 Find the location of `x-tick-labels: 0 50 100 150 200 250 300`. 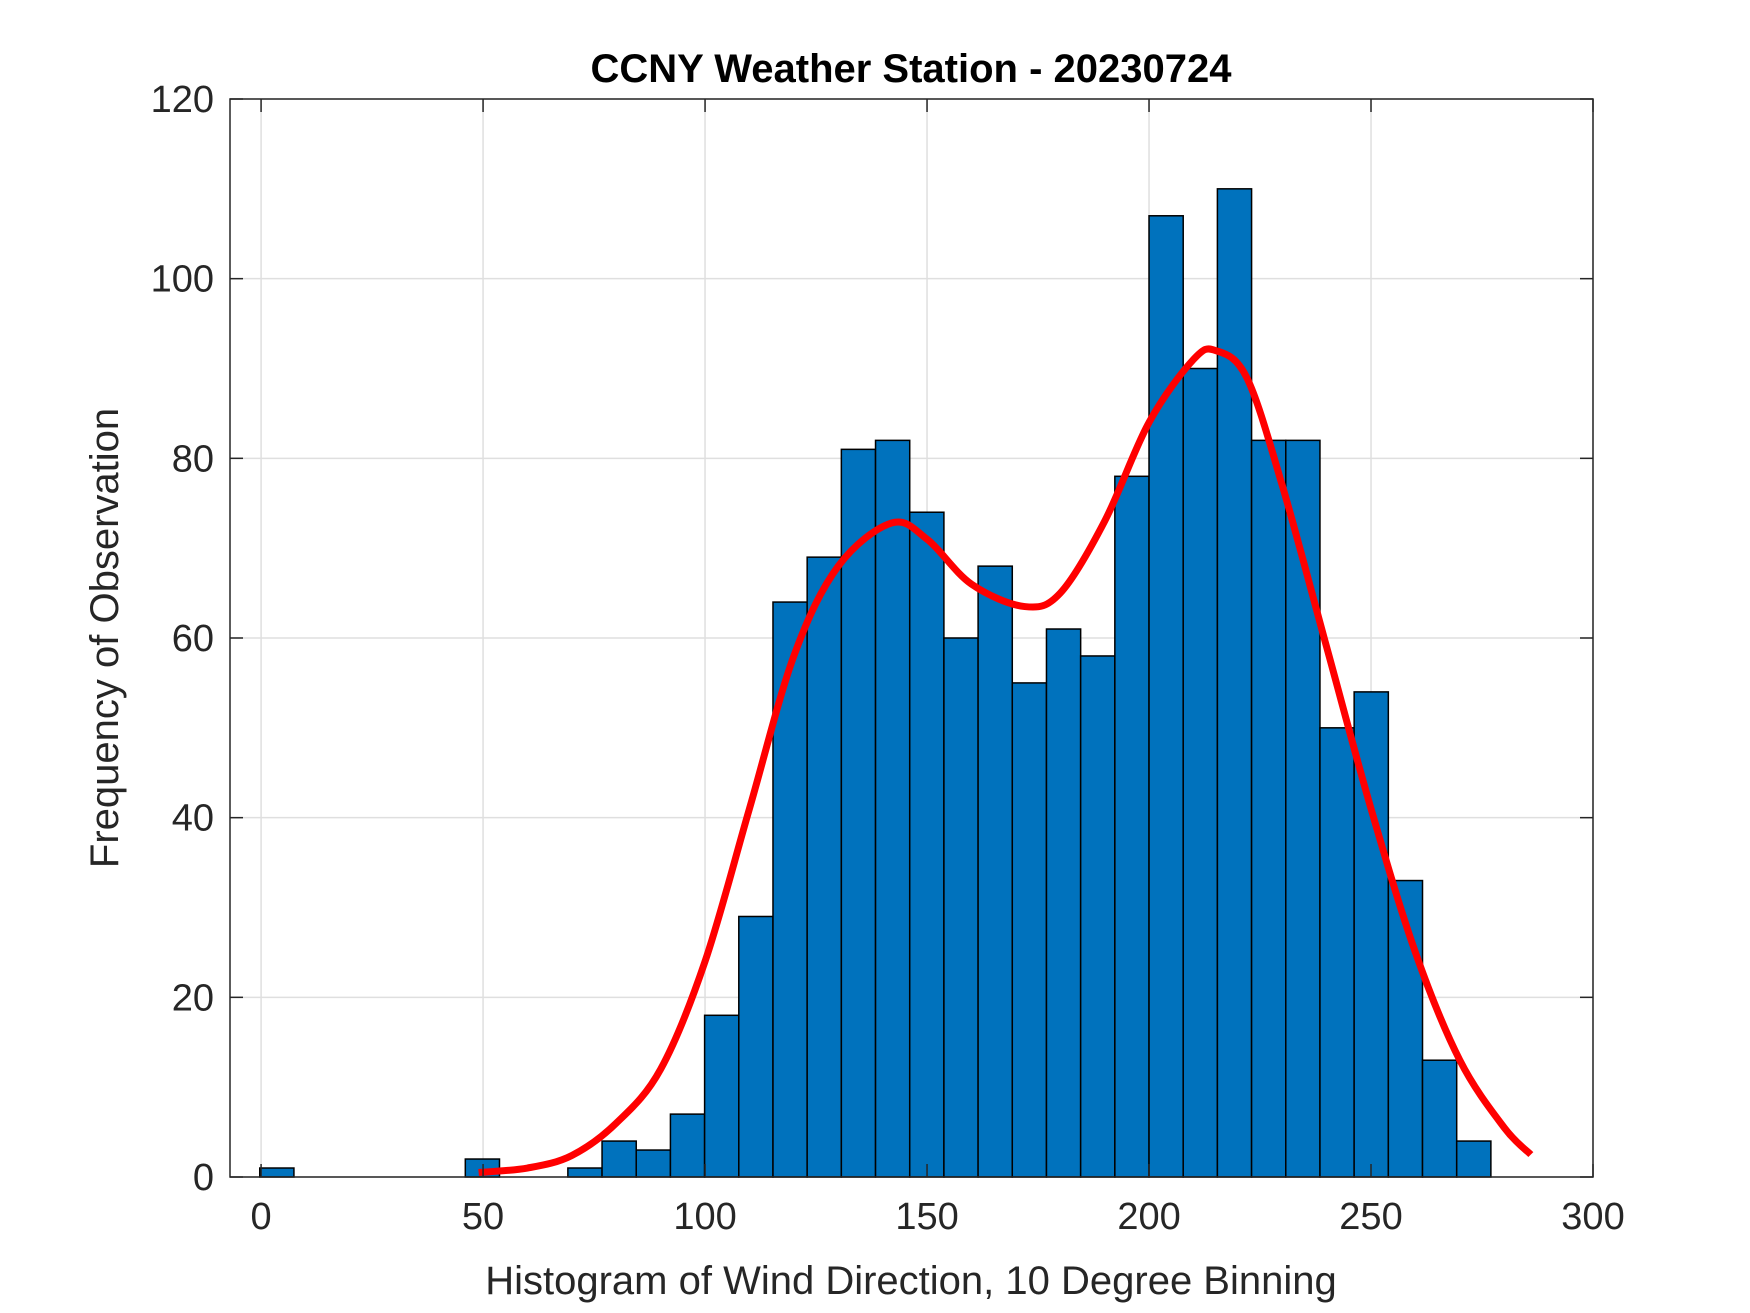

x-tick-labels: 0 50 100 150 200 250 300 is located at coordinates (938, 1217).